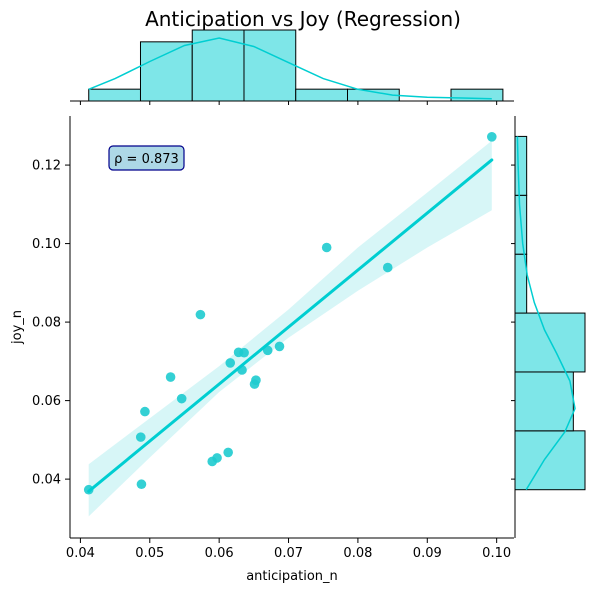  What do you see at coordinates (357, 553) in the screenshot?
I see `x-tick-label: 0.08` at bounding box center [357, 553].